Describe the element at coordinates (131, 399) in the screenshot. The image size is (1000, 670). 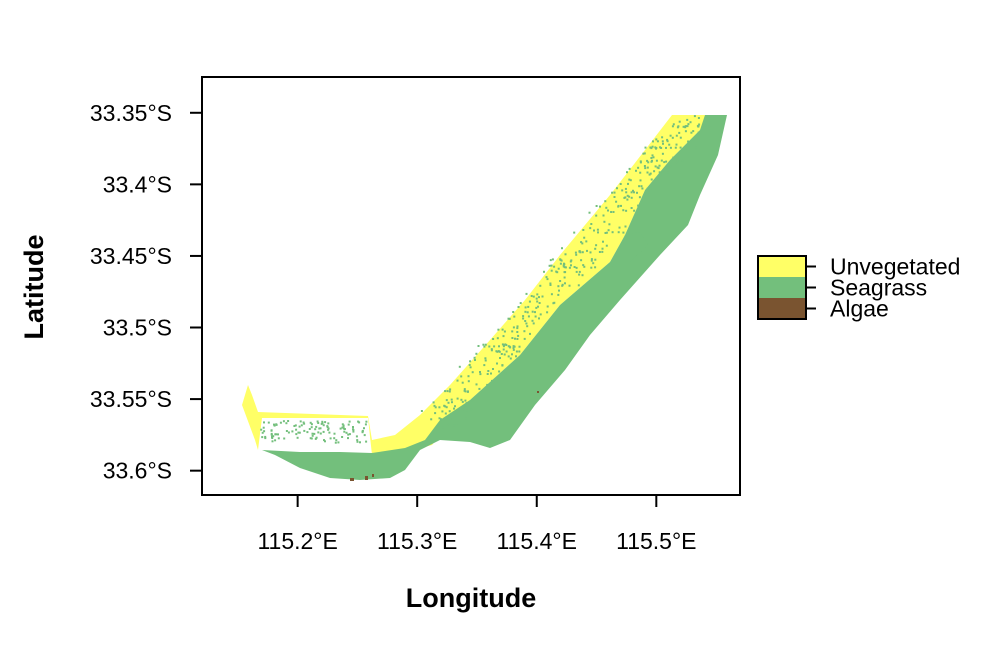
I see `y-tick-label: 33.55°S` at that location.